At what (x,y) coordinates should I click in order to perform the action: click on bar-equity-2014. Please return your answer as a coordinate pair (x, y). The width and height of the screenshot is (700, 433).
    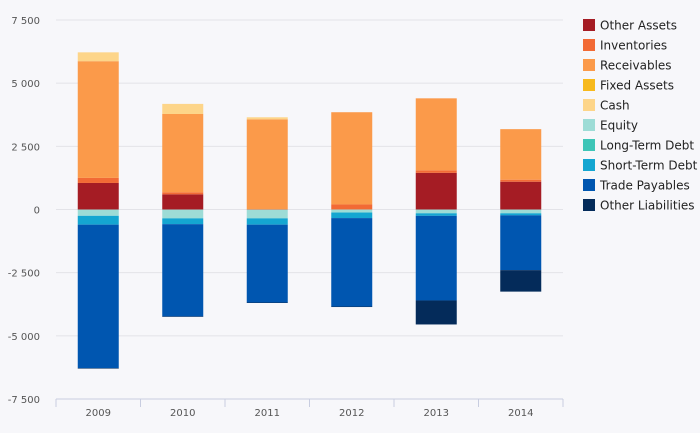
    Looking at the image, I should click on (521, 211).